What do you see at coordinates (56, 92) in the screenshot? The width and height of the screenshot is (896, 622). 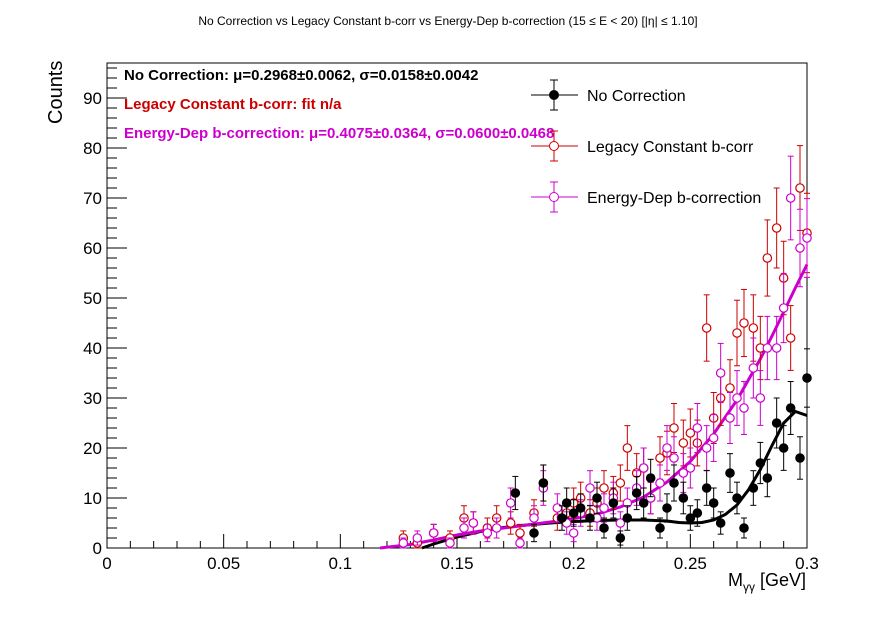 I see `y-axis-label: Counts` at bounding box center [56, 92].